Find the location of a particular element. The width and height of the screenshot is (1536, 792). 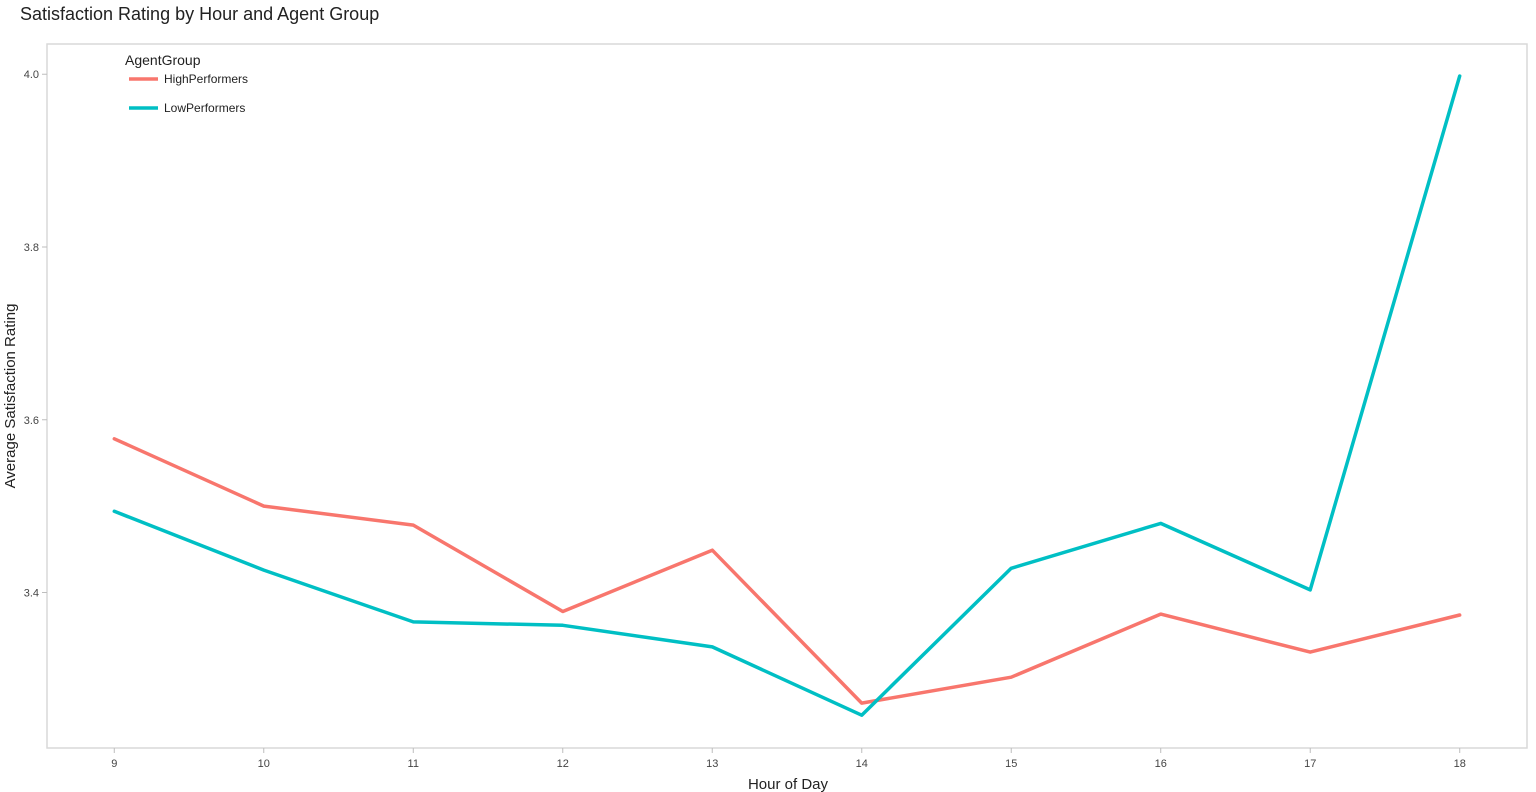

y-tick-label: 3.4 is located at coordinates (31, 594).